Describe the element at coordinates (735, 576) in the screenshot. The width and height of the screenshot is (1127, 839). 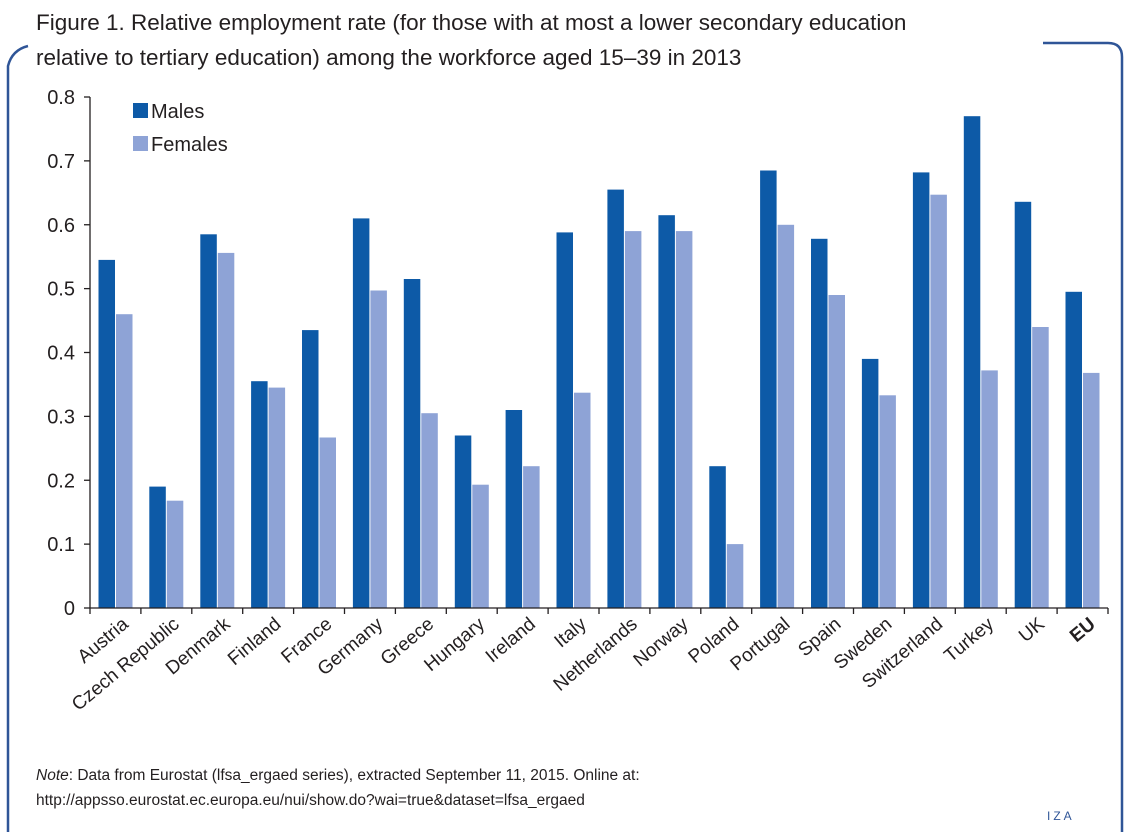
I see `bar-females-poland` at that location.